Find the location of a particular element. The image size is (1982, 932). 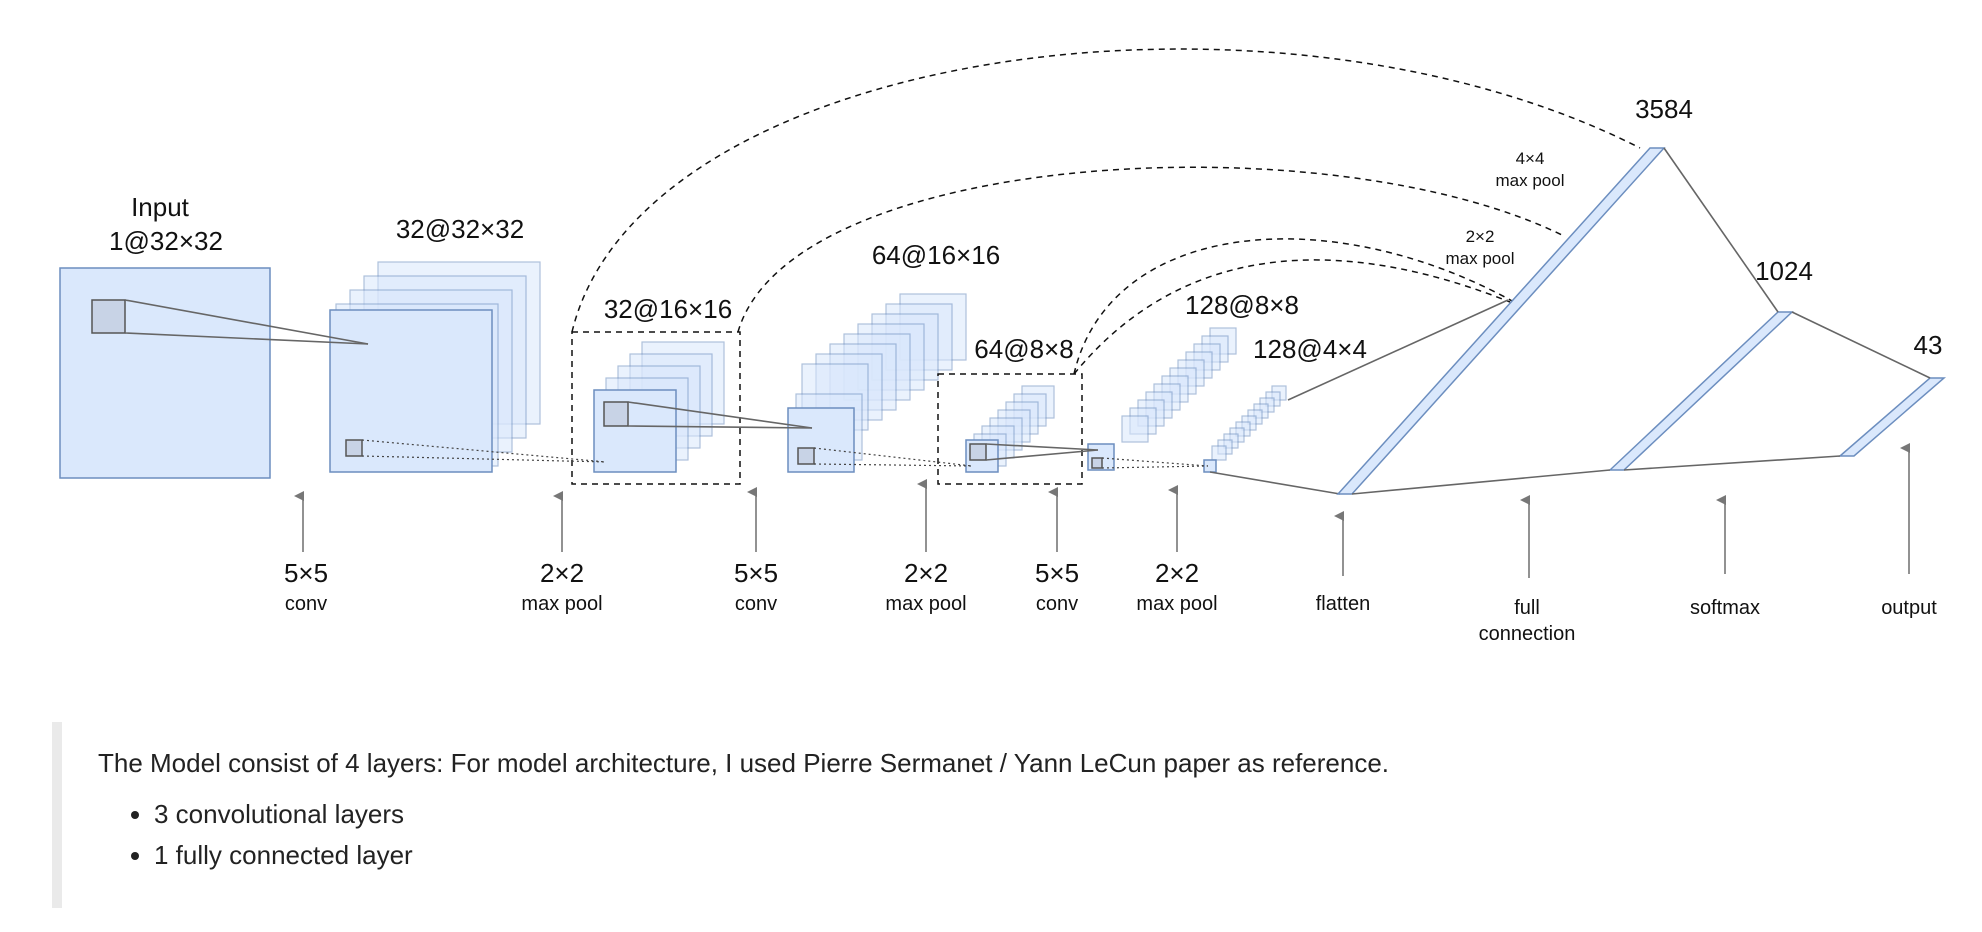

op-1-name: conv is located at coordinates (306, 604).